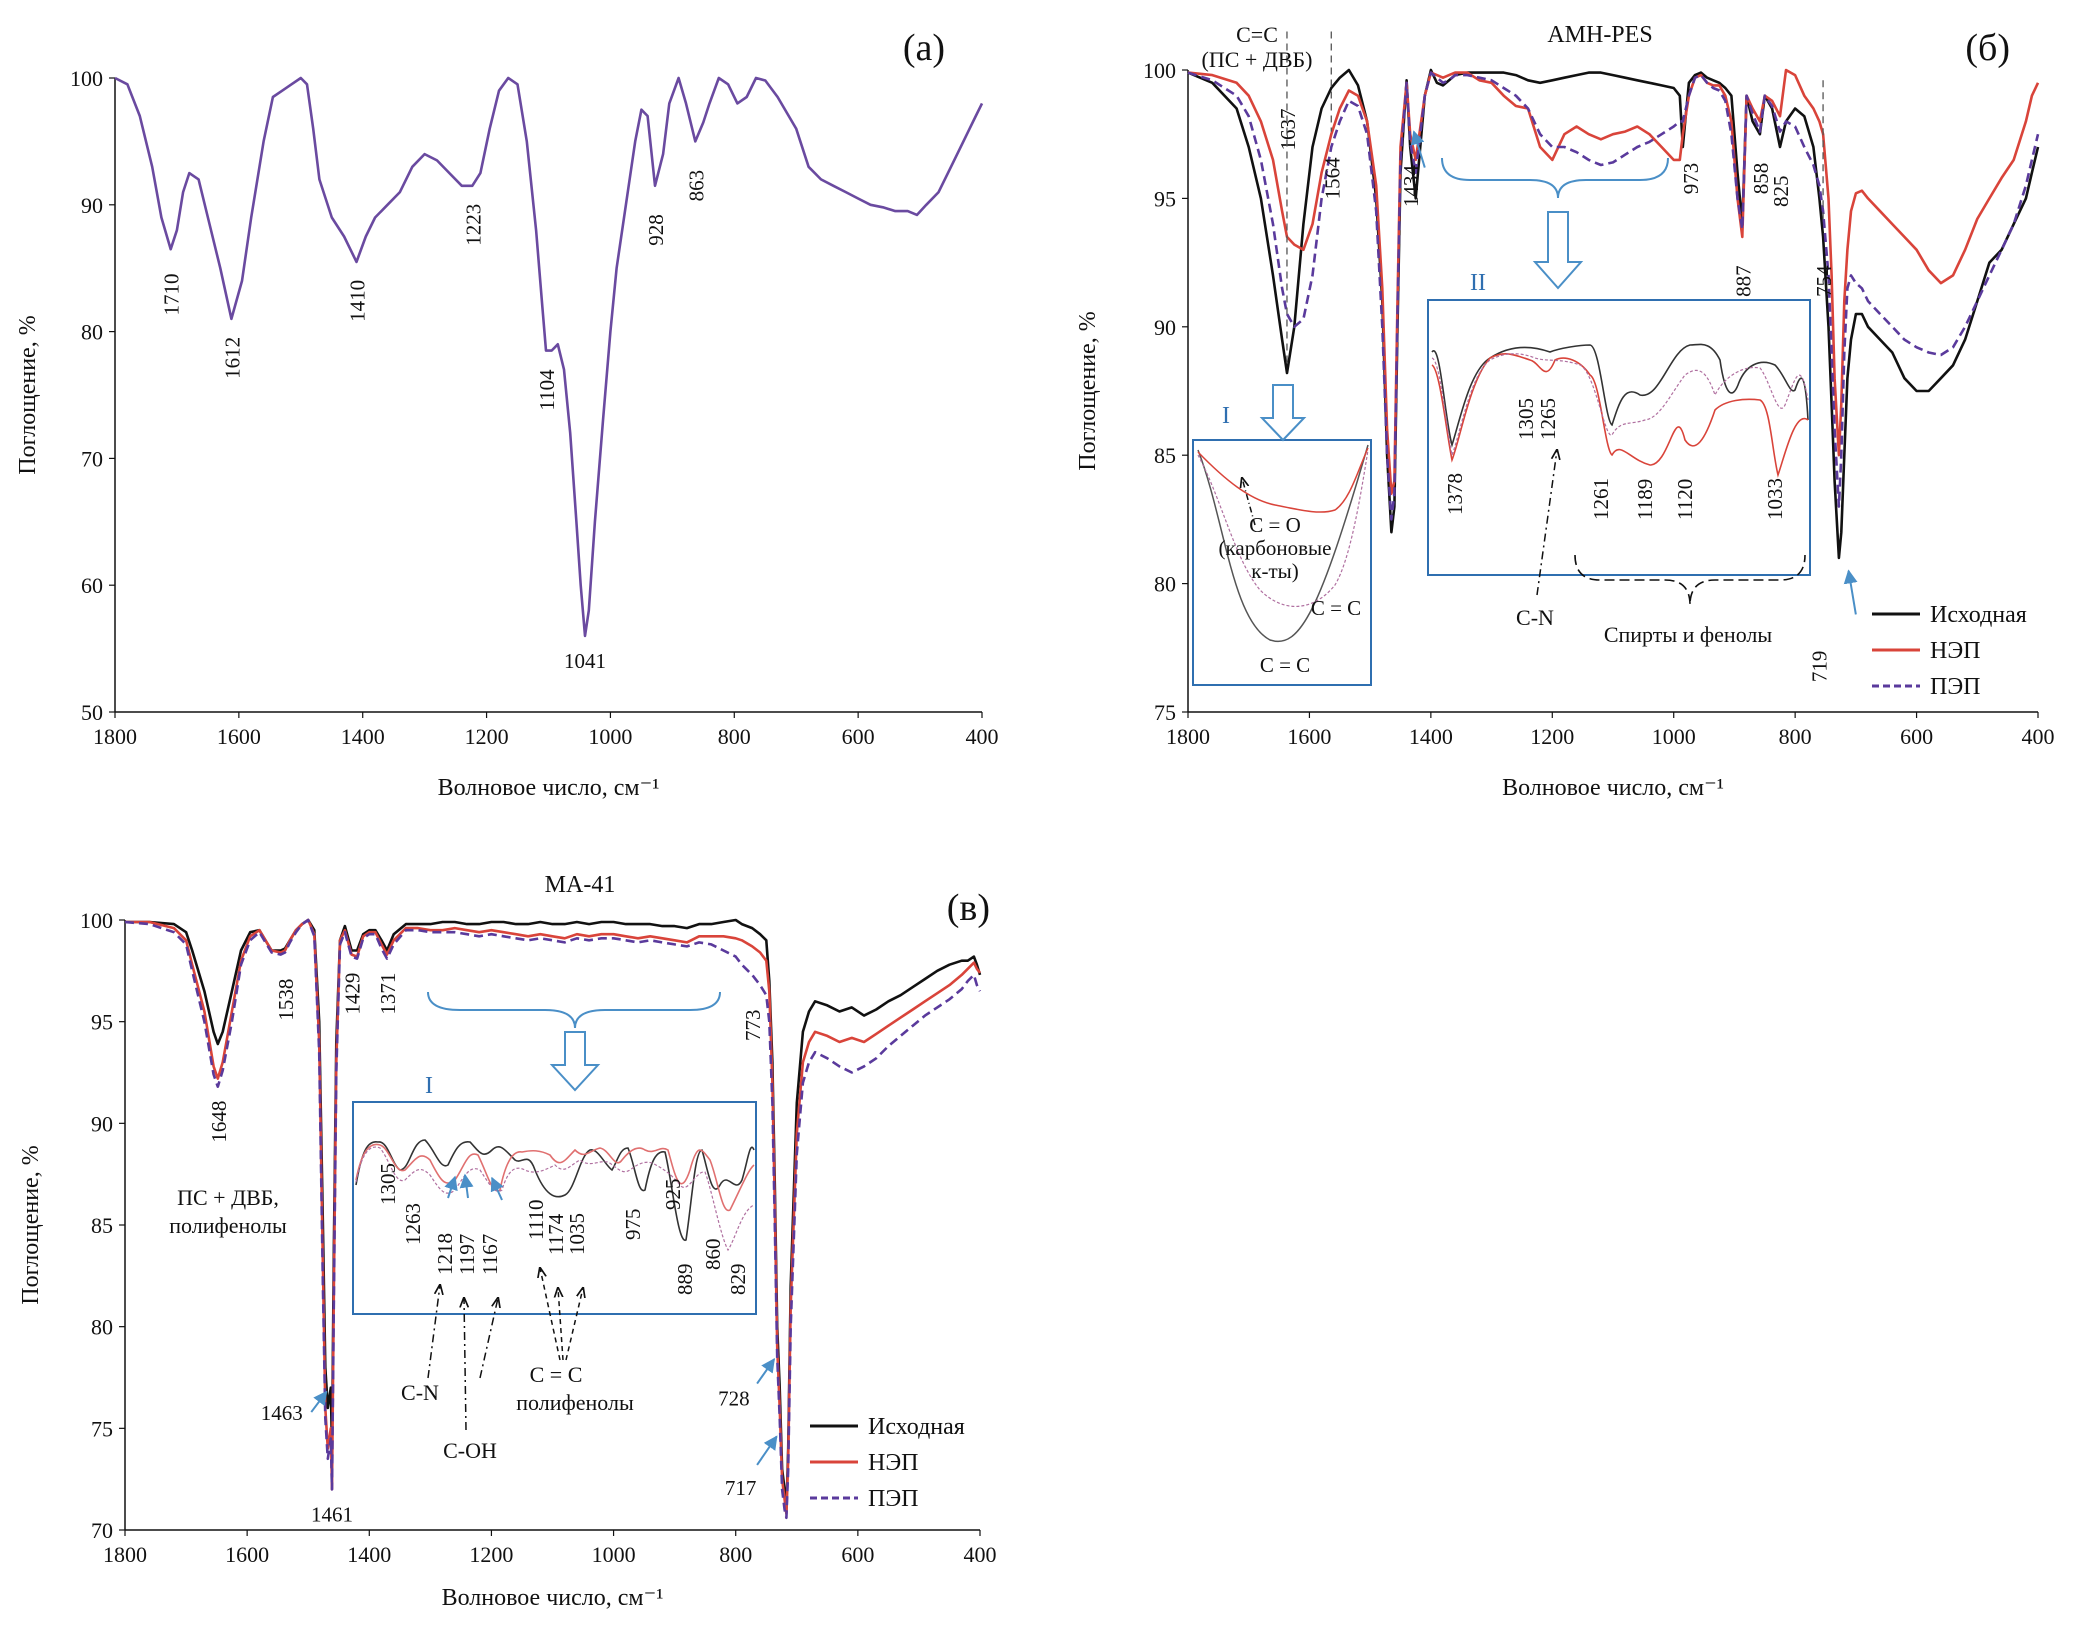 Image resolution: width=2075 pixels, height=1632 pixels. Describe the element at coordinates (1336, 608) in the screenshot. I see `cc-inset-label-1: C = C` at that location.